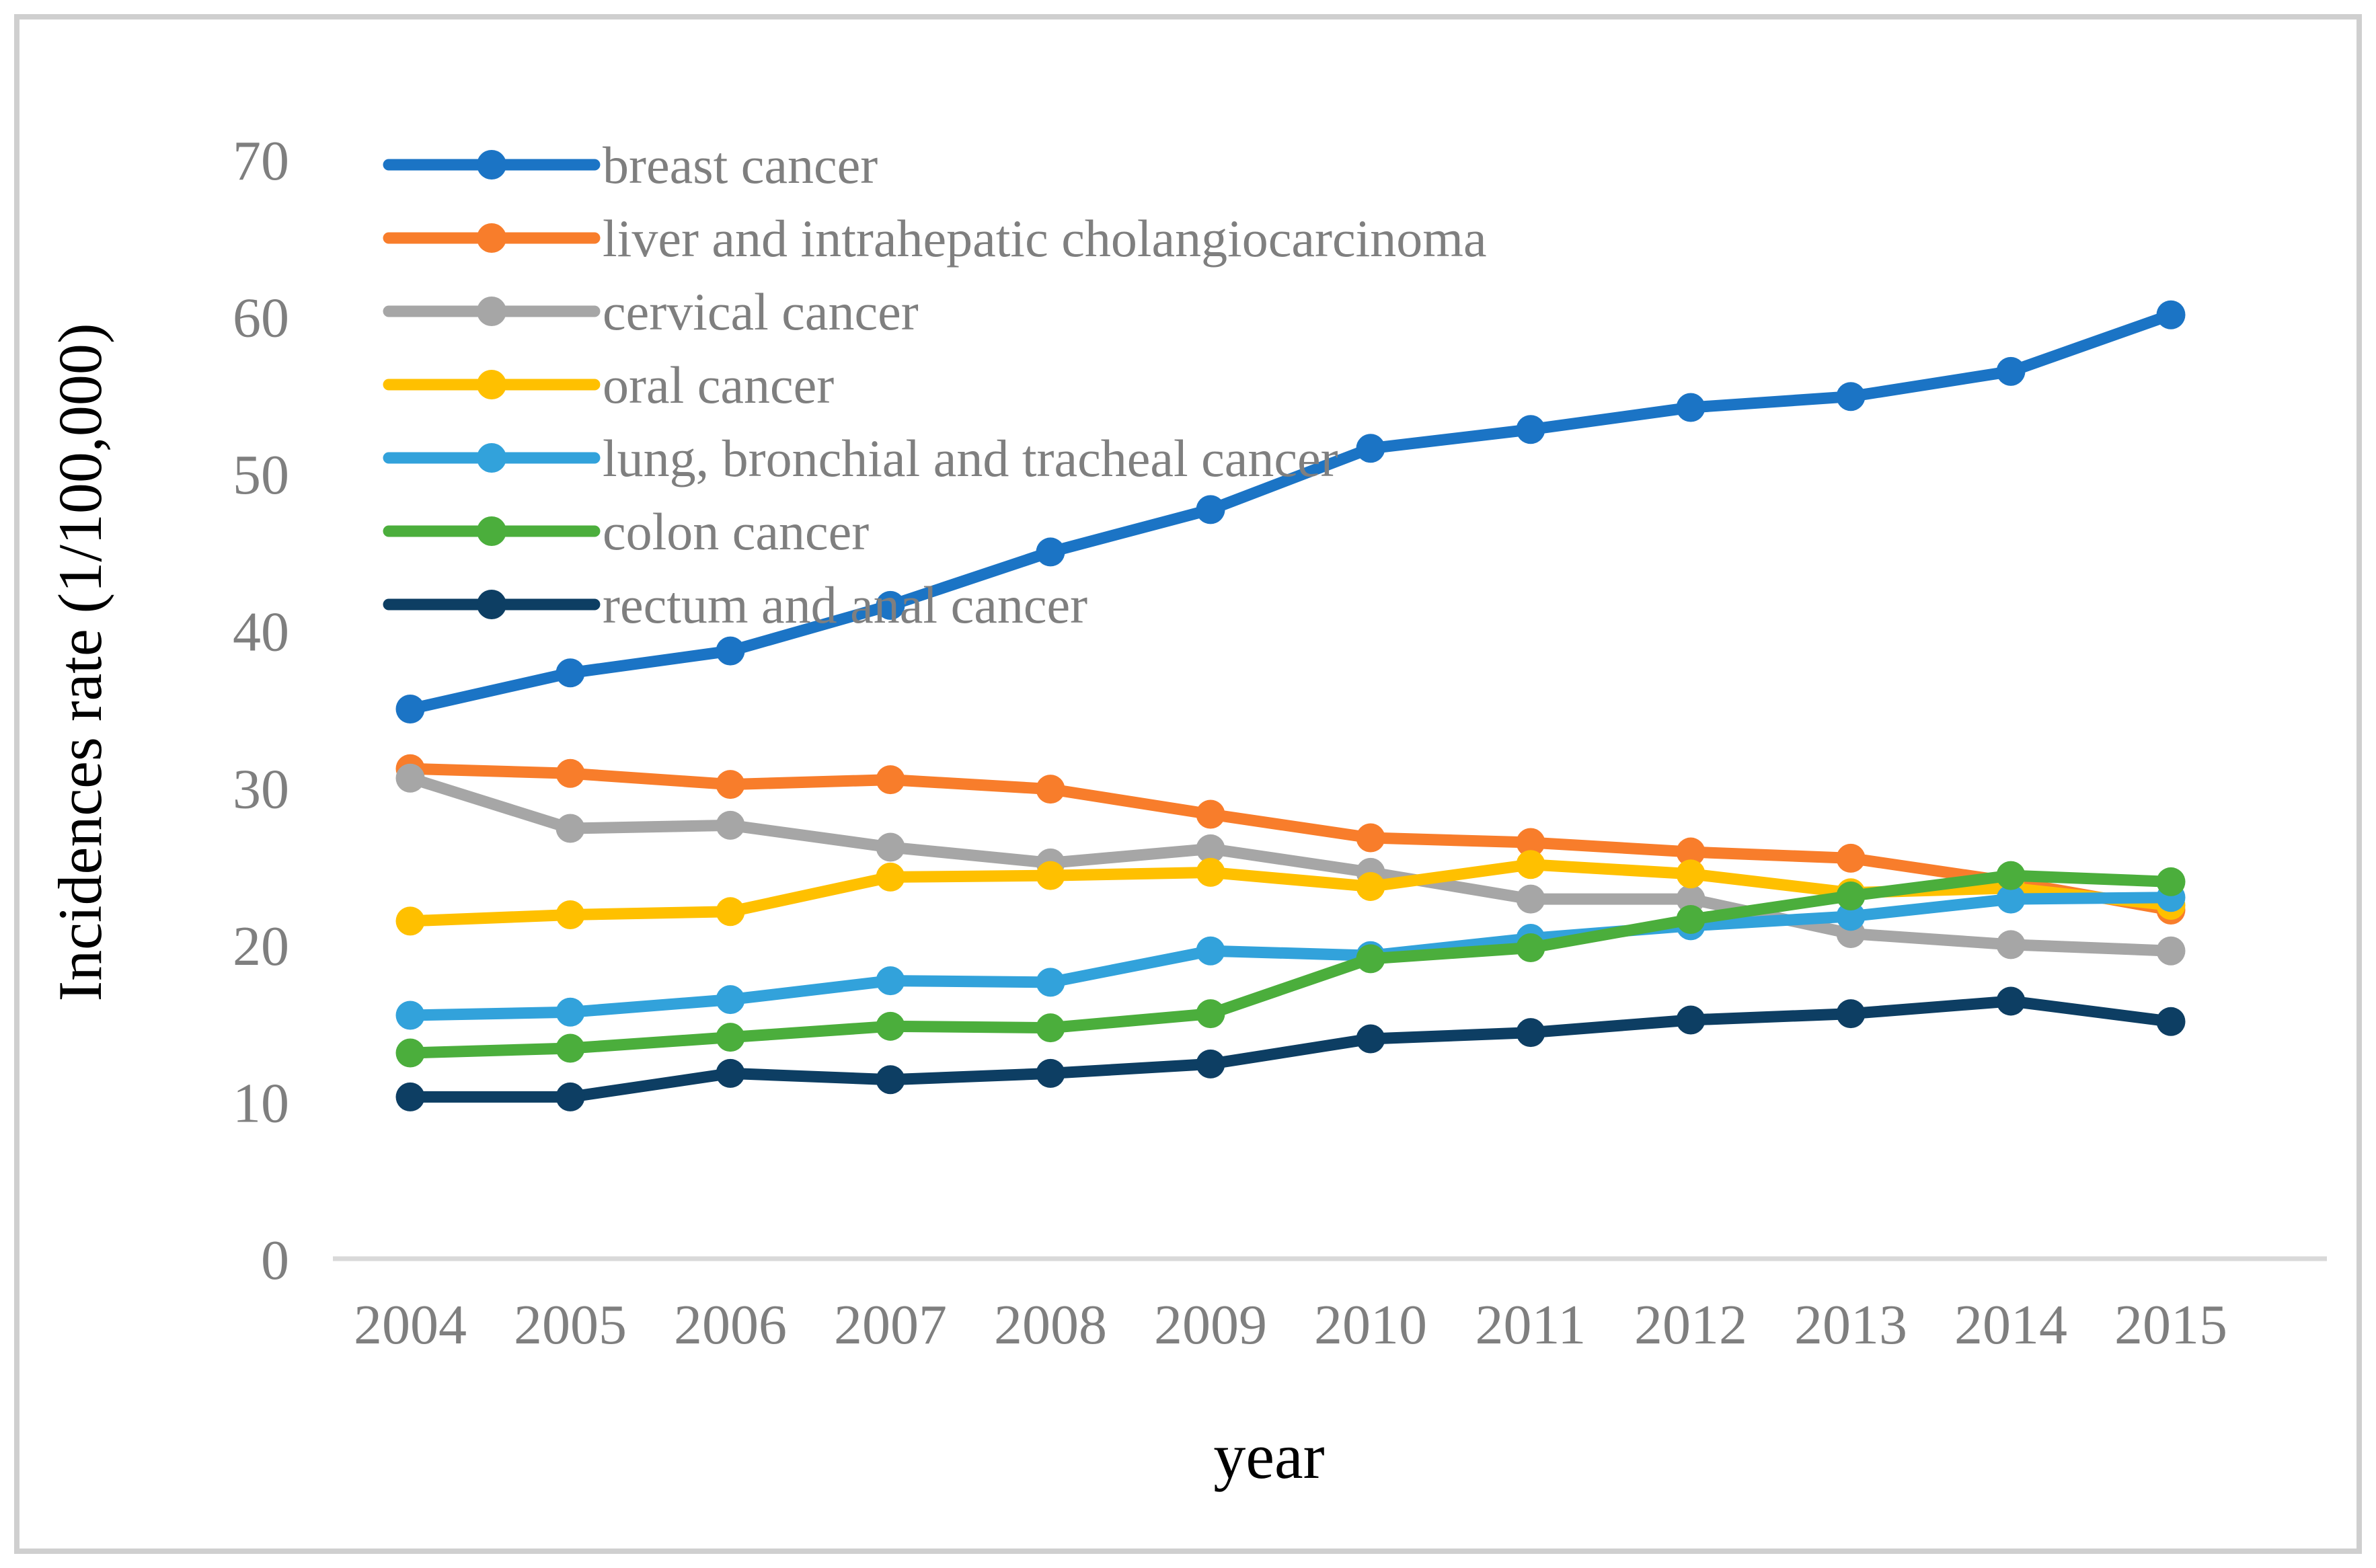 This screenshot has height=1568, width=2376. Describe the element at coordinates (1050, 1325) in the screenshot. I see `x-tick-label: 2008` at that location.